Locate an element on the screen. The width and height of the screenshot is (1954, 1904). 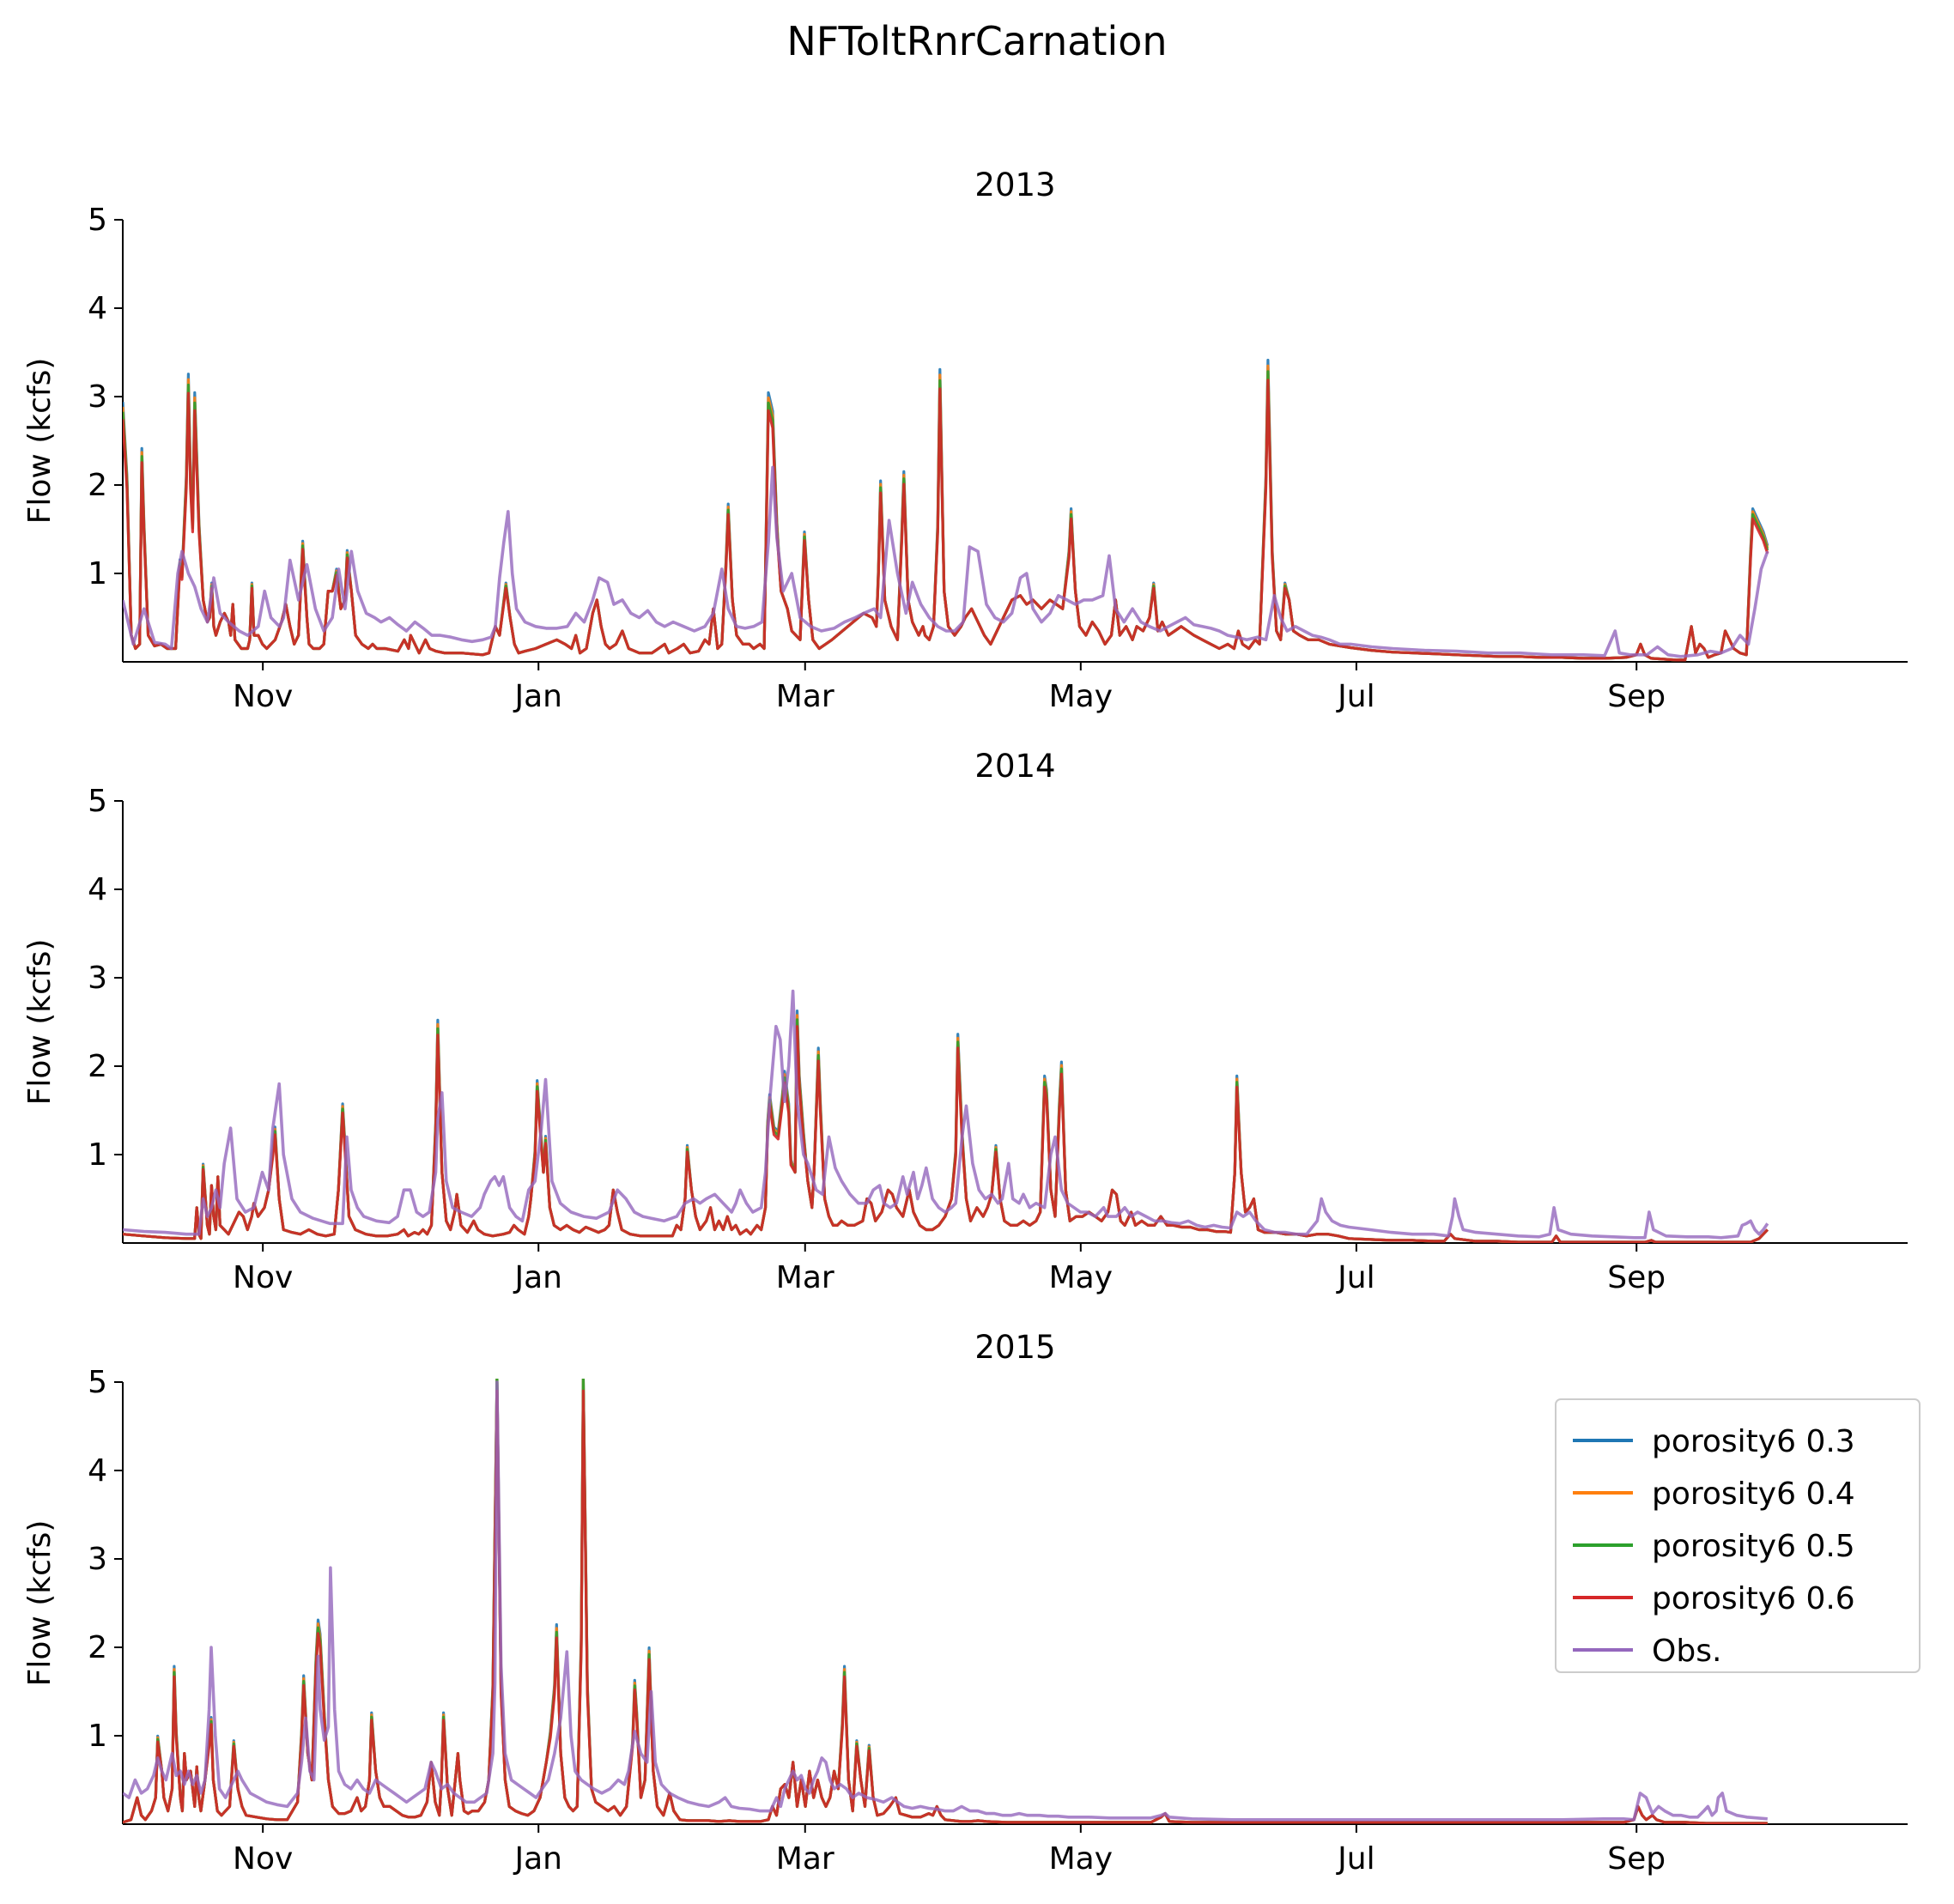
panel-title: 2013 is located at coordinates (1014, 185).